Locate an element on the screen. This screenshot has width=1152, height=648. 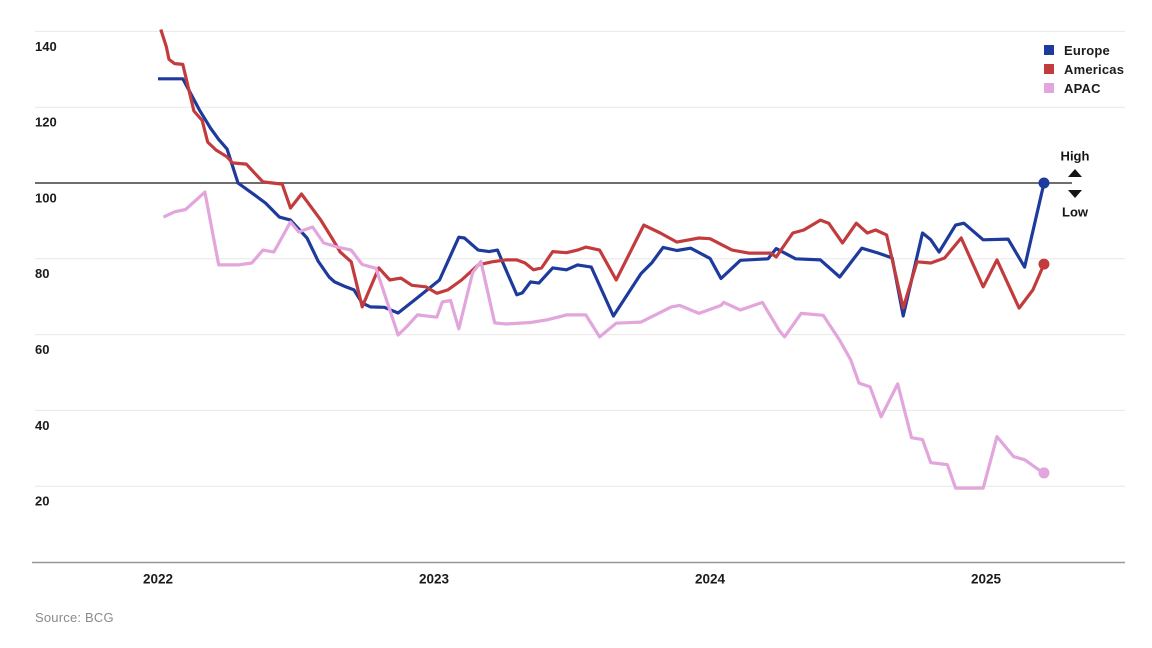
y-axis-tick-label: 140 is located at coordinates (46, 46).